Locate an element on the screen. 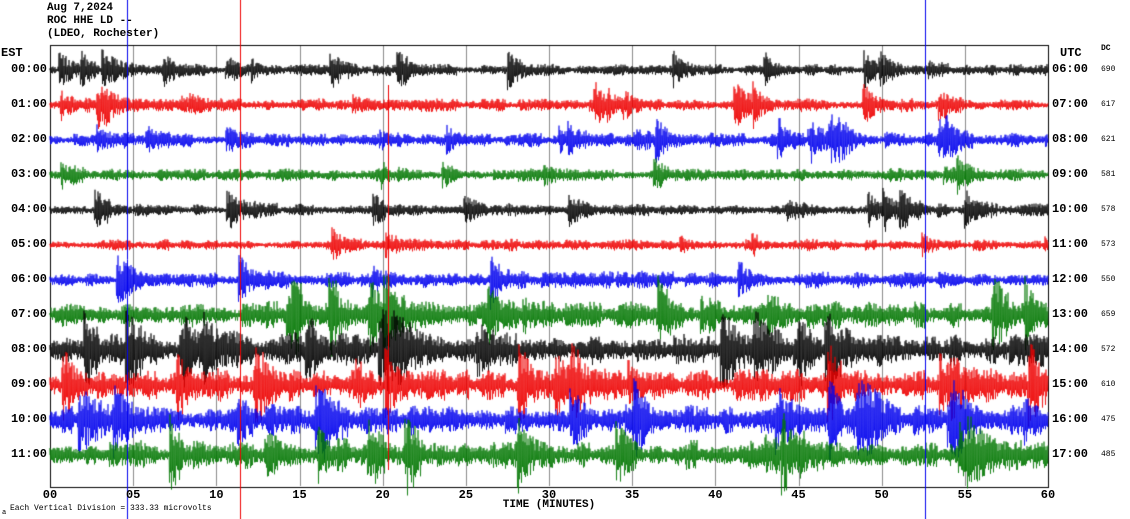 The image size is (1130, 519). dc-value: 659 is located at coordinates (1108, 314).